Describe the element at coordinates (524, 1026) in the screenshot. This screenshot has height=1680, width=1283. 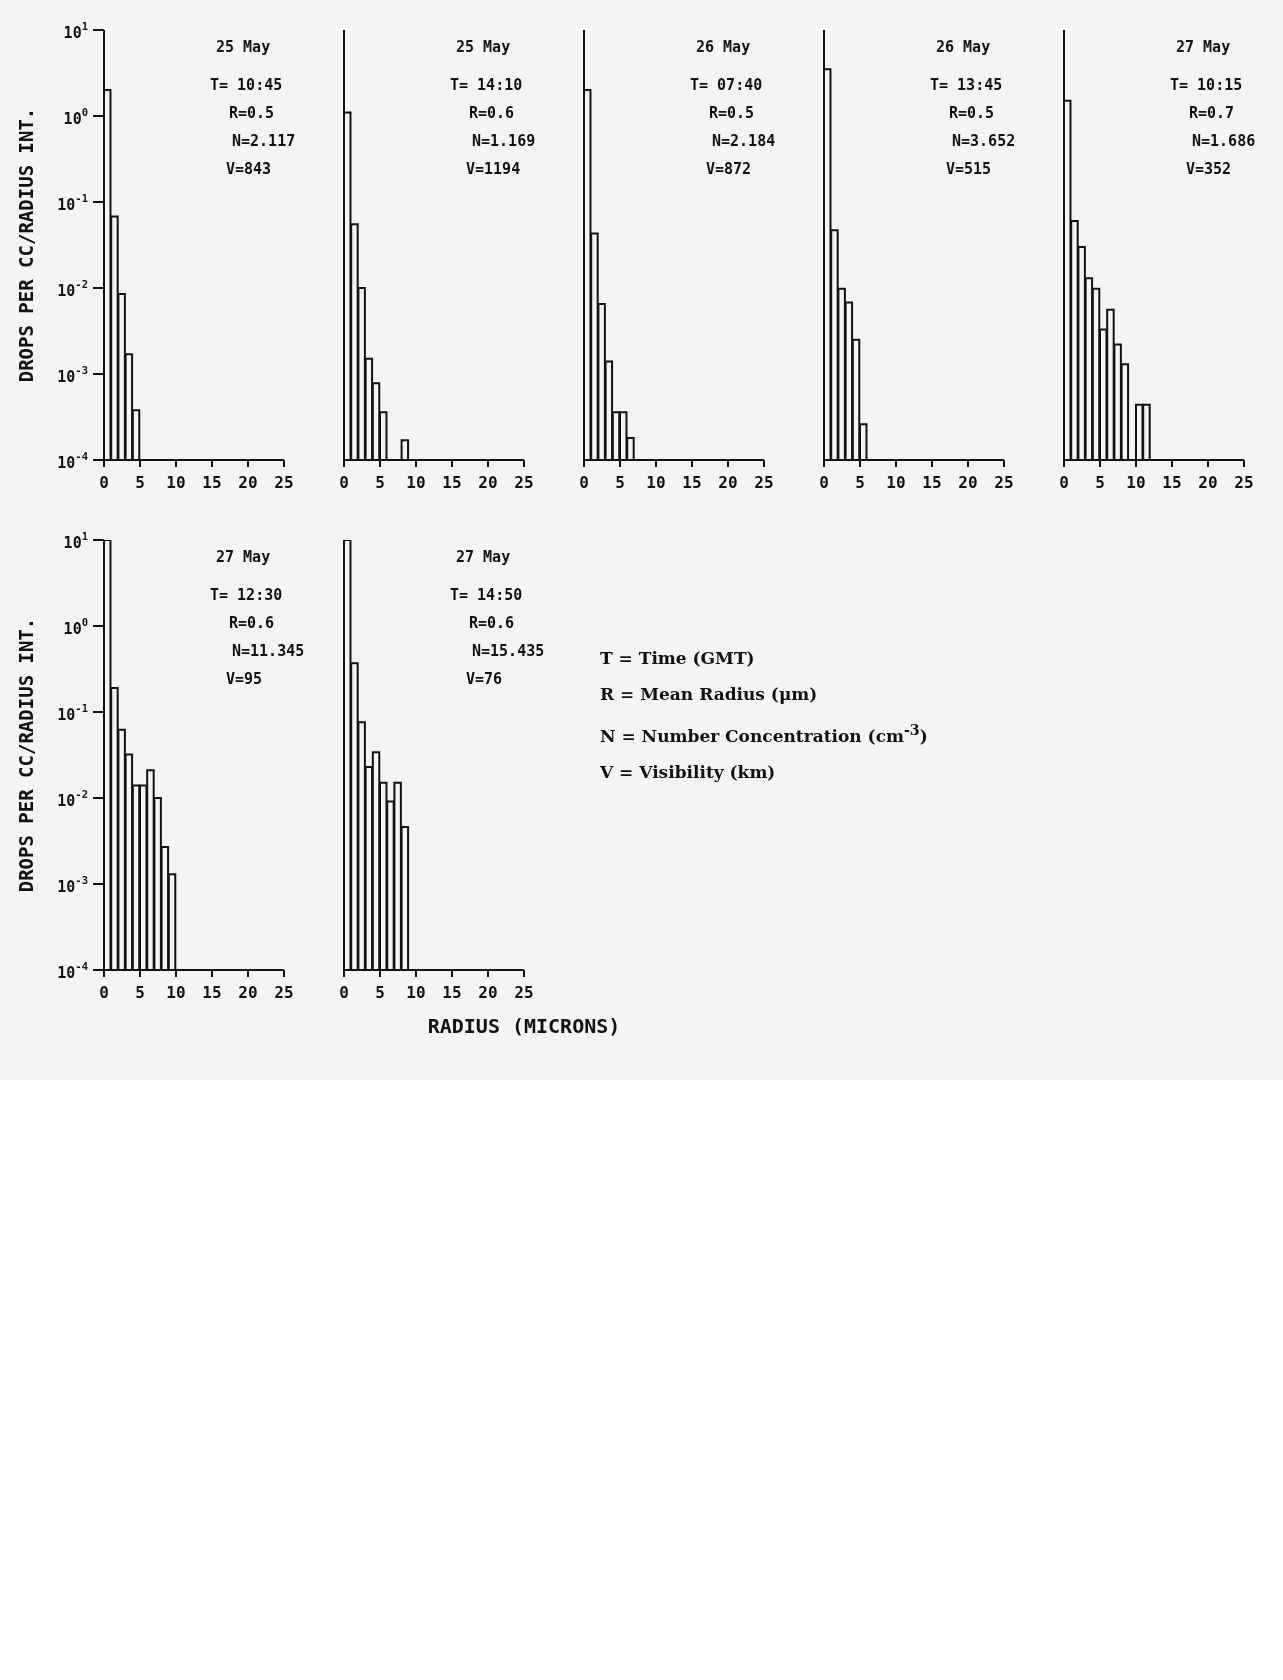
I see `x-axis-title: RADIUS (MICRONS)` at that location.